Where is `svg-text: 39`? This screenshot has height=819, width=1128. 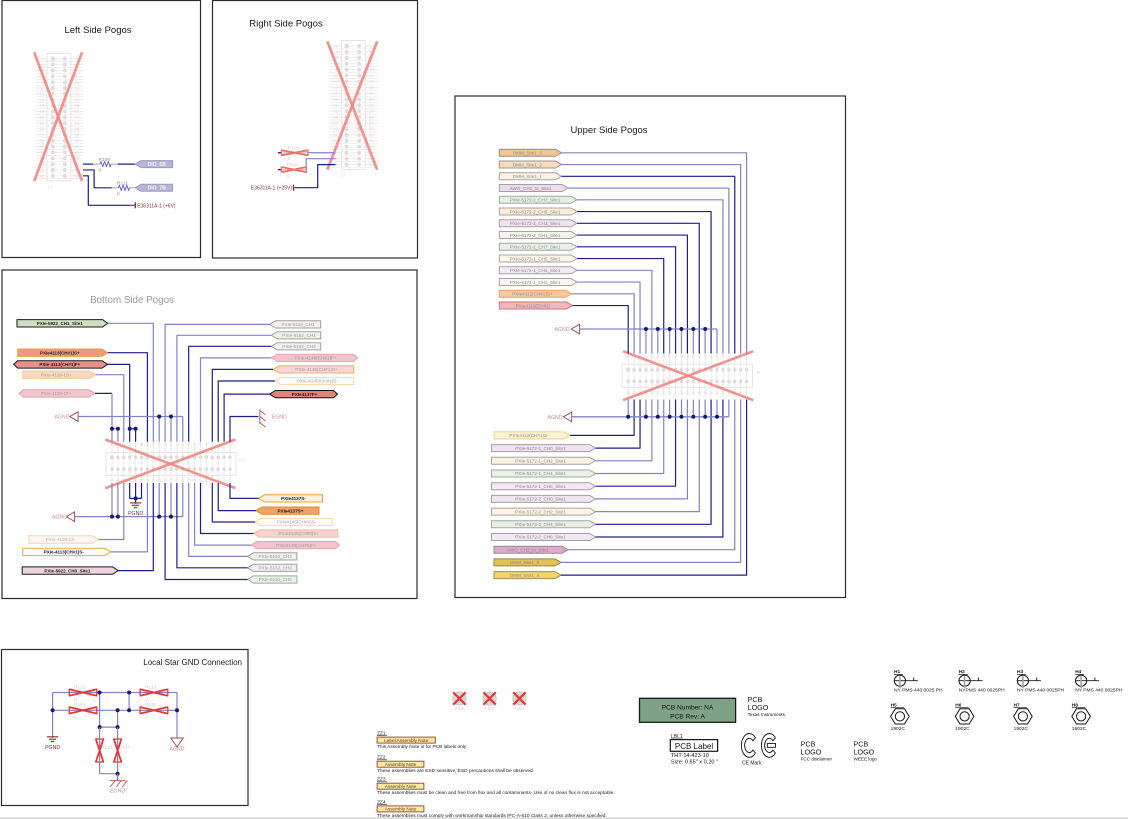
svg-text: 39 is located at coordinates (42, 170).